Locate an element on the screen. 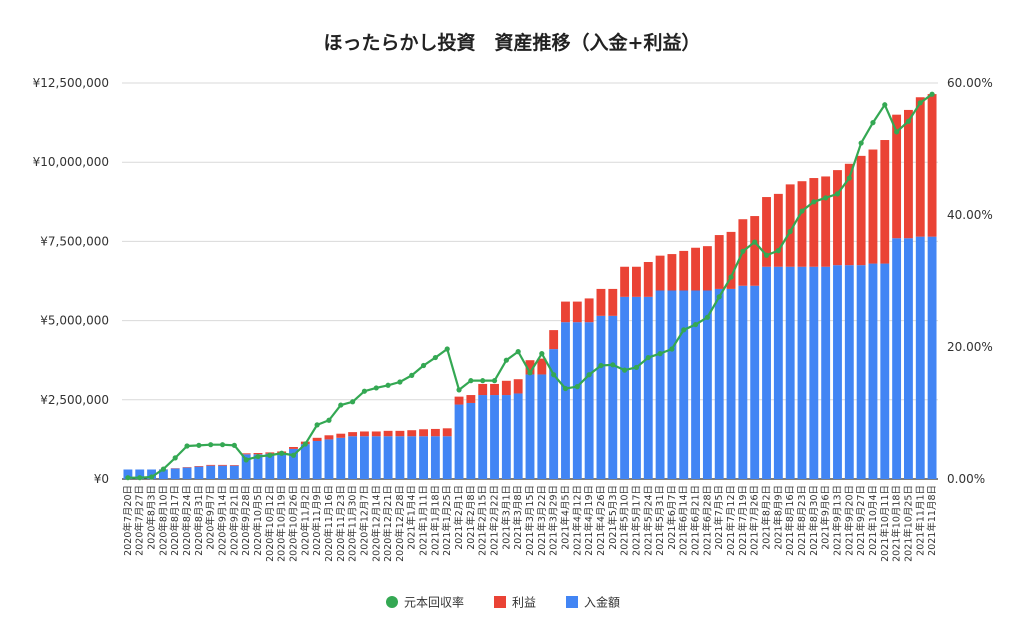 Image resolution: width=1024 pixels, height=639 pixels. y-left-tick-label: ¥5,000,000 is located at coordinates (74, 321).